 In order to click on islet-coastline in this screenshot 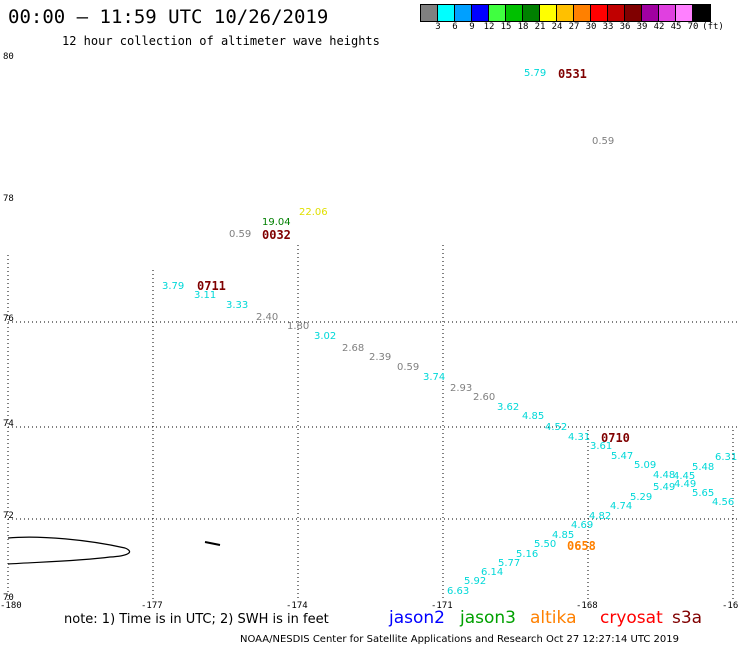, I will do `click(212, 543)`.